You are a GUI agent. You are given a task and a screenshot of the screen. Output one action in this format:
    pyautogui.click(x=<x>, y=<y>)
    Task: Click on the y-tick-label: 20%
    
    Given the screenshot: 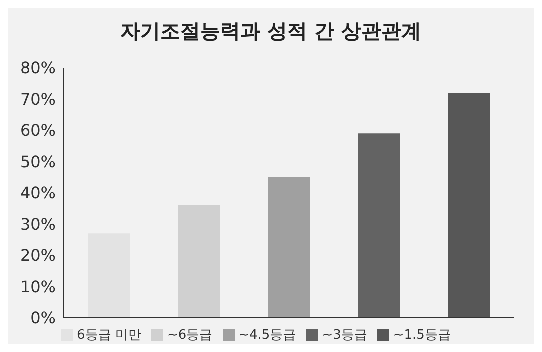 What is the action you would take?
    pyautogui.click(x=38, y=256)
    